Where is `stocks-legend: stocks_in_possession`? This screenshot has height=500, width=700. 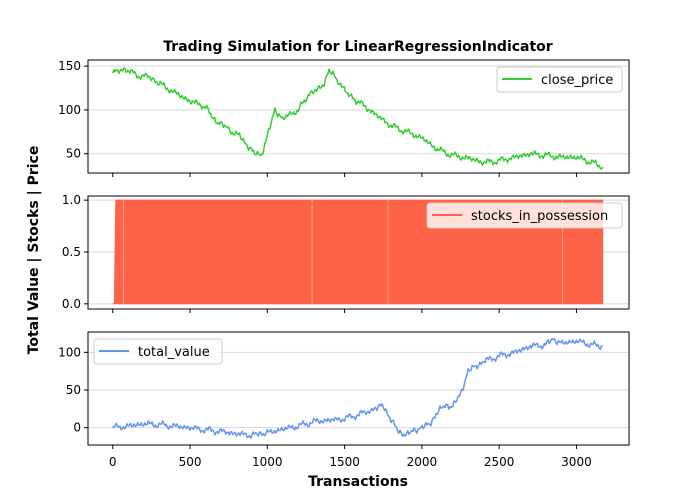 stocks-legend: stocks_in_possession is located at coordinates (524, 215).